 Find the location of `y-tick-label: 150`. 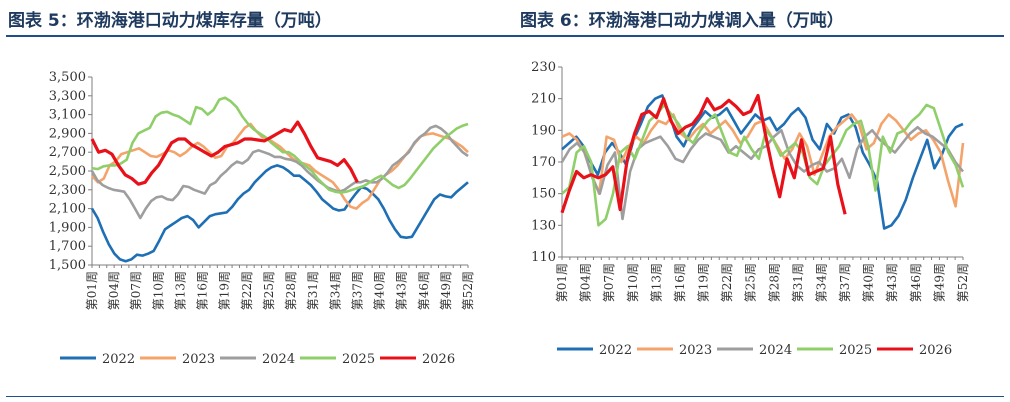

y-tick-label: 150 is located at coordinates (543, 194).